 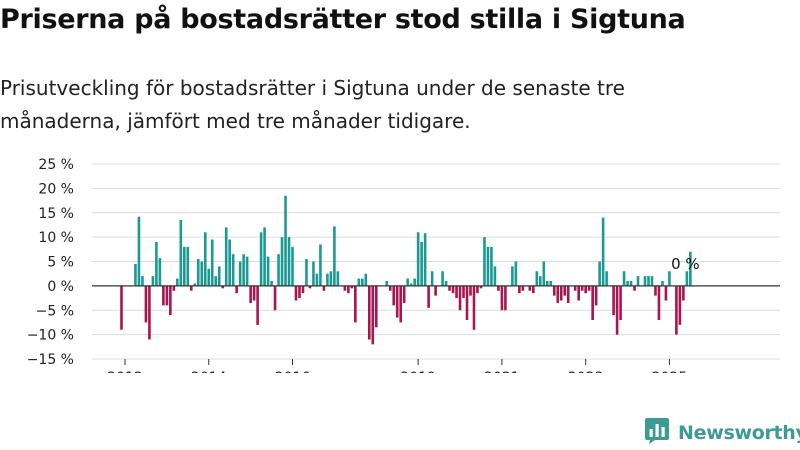 What do you see at coordinates (50, 360) in the screenshot?
I see `y-tick-label: −15 %` at bounding box center [50, 360].